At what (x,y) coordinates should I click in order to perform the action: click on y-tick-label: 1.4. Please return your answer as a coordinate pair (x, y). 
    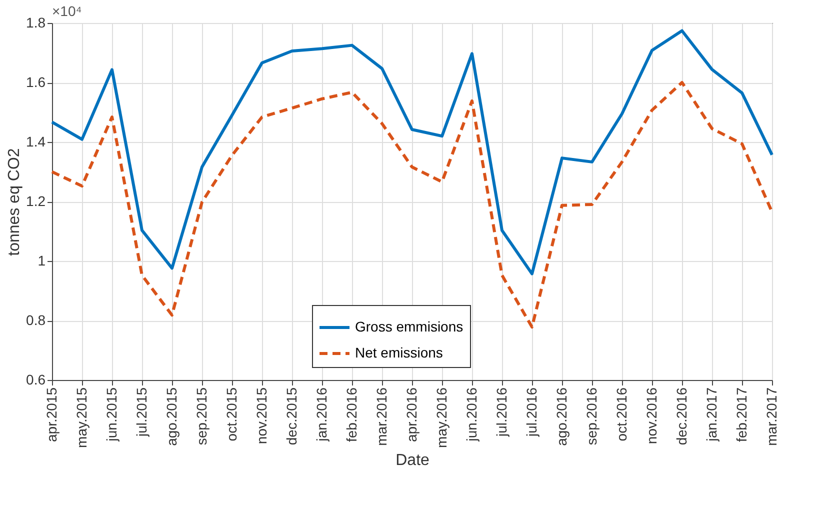
    Looking at the image, I should click on (36, 142).